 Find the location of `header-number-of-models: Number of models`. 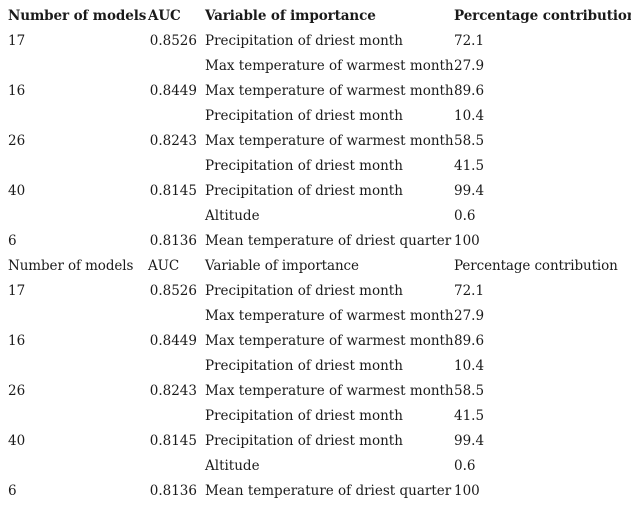

header-number-of-models: Number of models is located at coordinates (71, 266).